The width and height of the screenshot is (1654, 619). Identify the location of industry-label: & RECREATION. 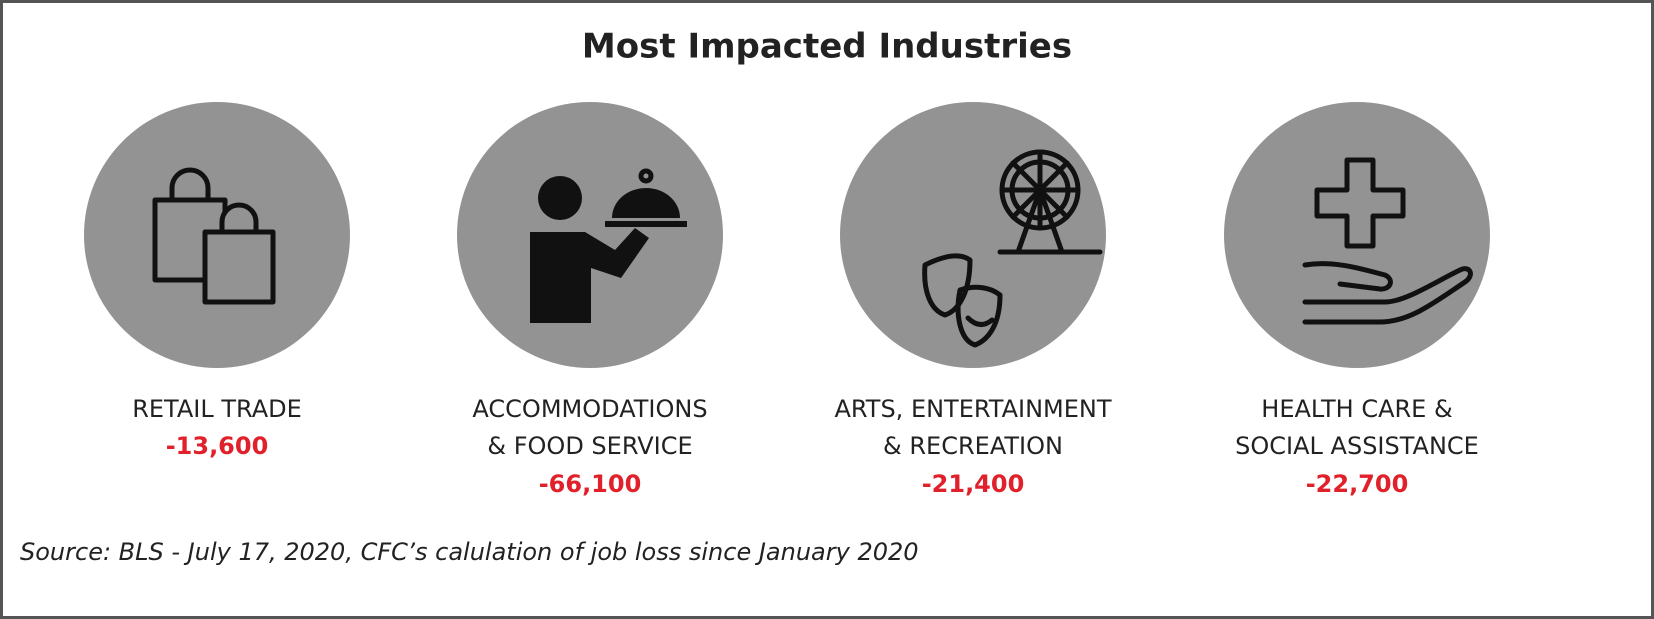
(973, 446).